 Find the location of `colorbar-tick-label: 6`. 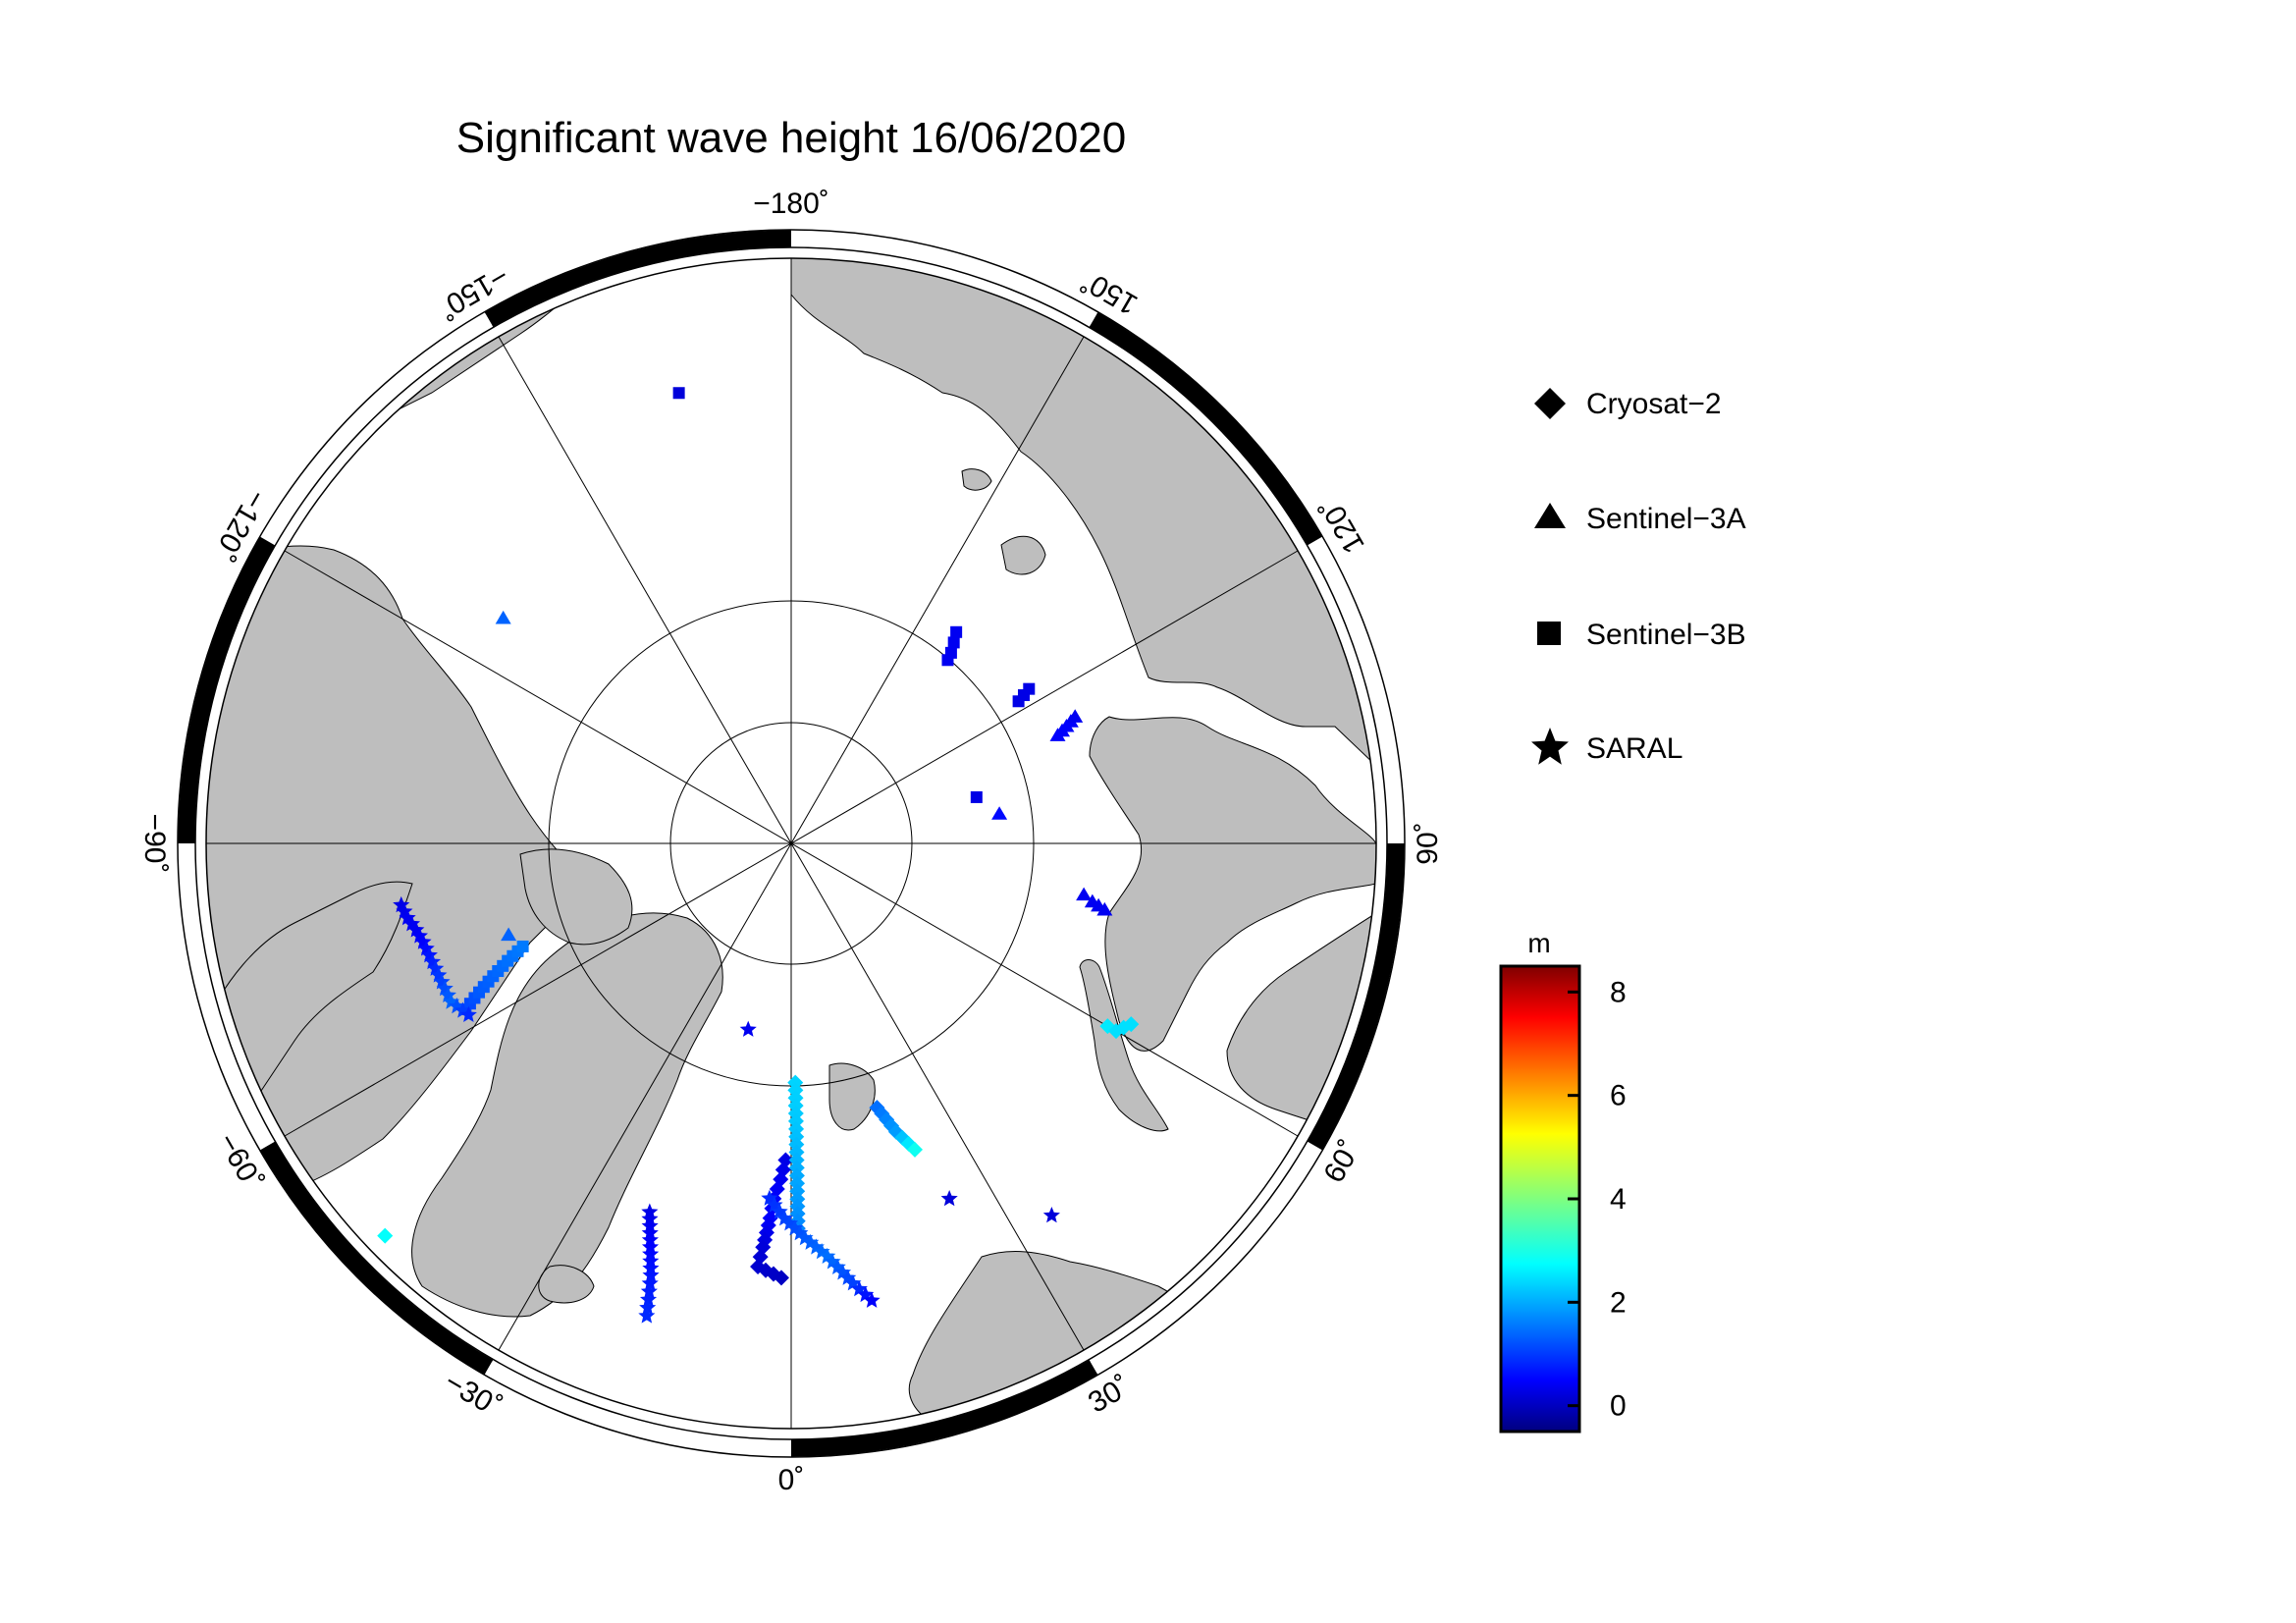

colorbar-tick-label: 6 is located at coordinates (1618, 1096).